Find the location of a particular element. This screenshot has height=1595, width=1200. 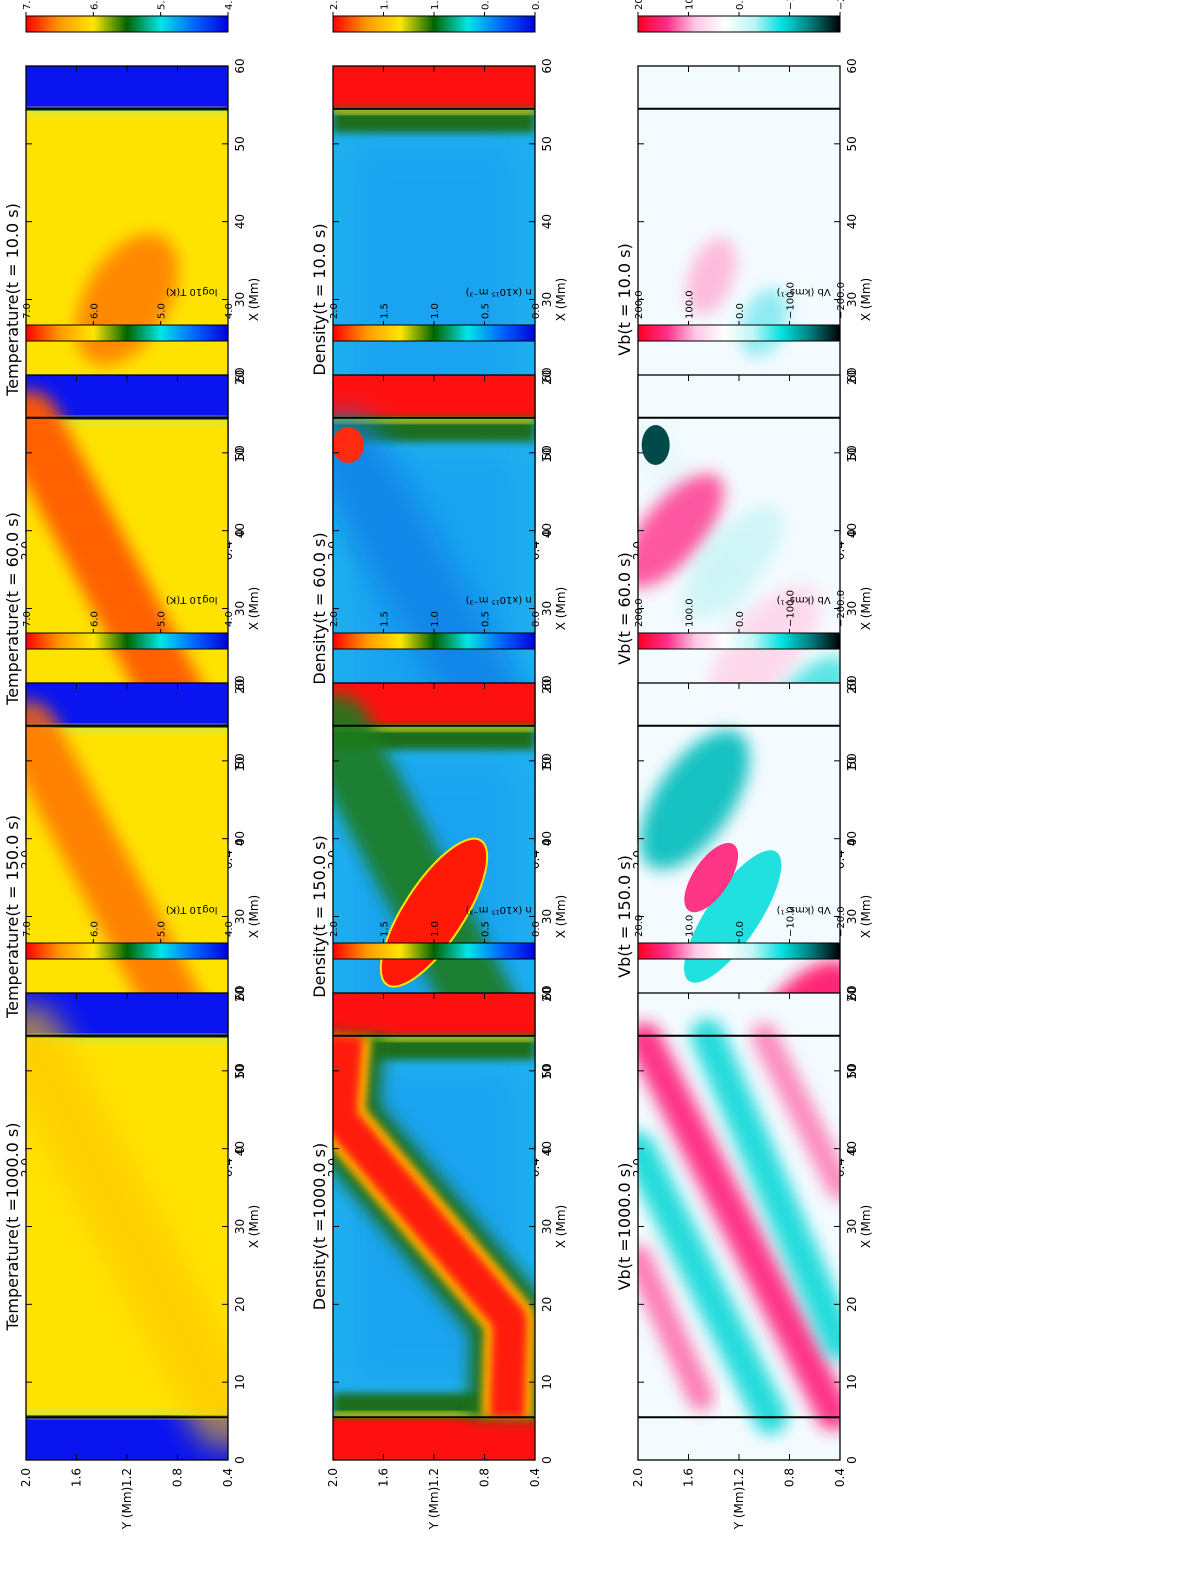

panel-title: Vb(t = 10.0 s) is located at coordinates (624, 299).